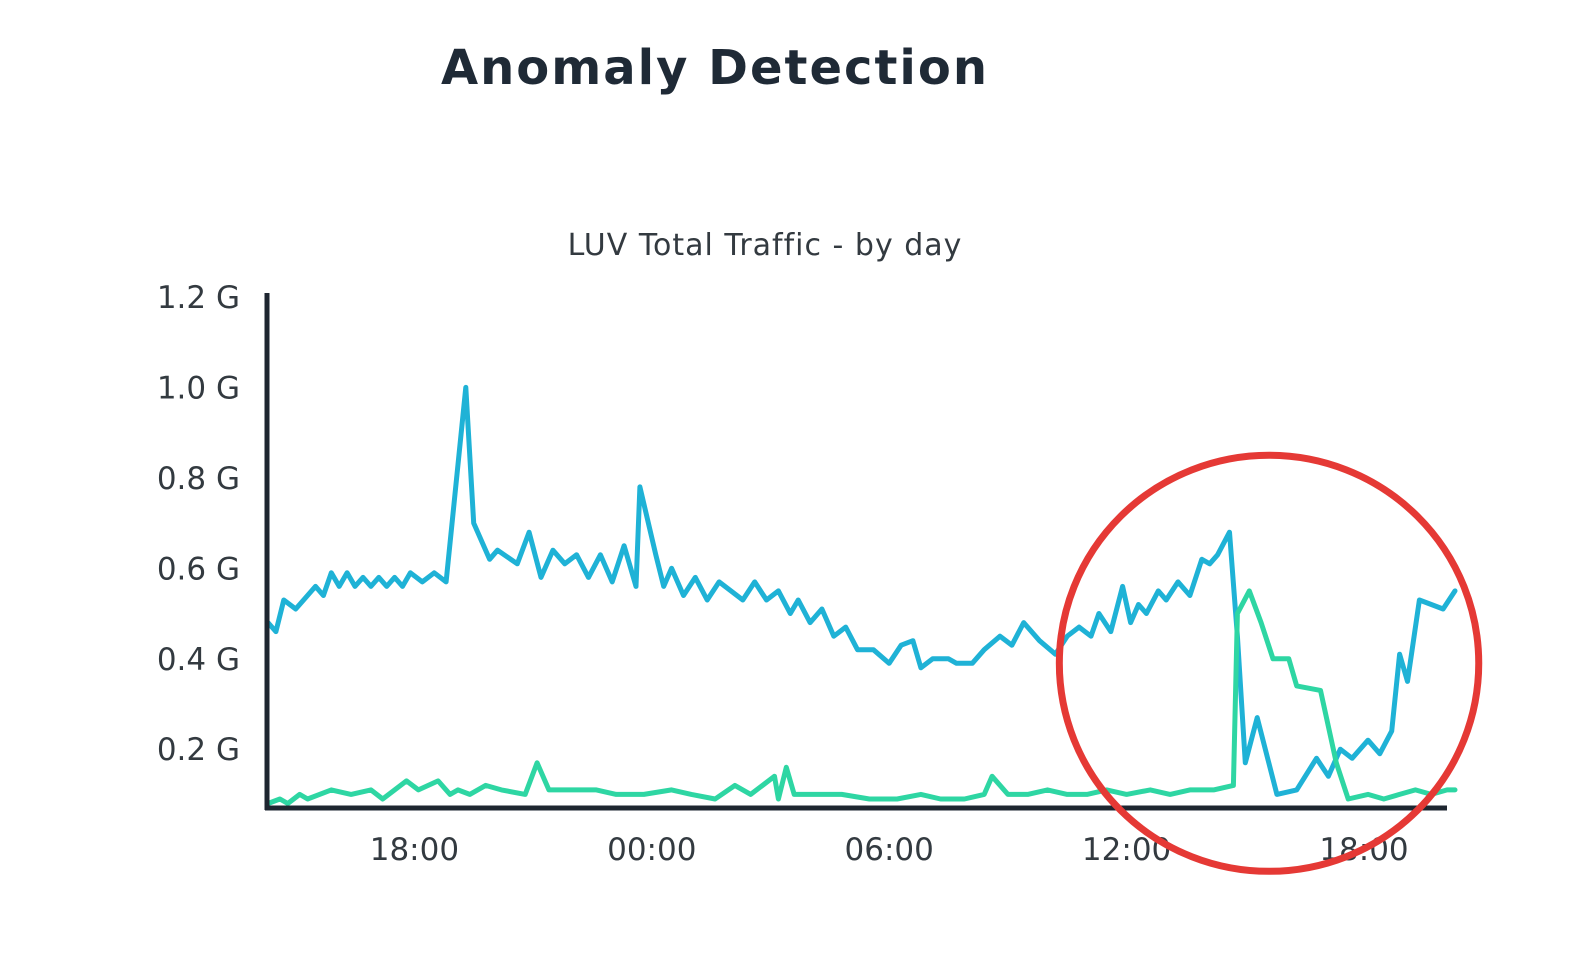 This screenshot has width=1591, height=976. Describe the element at coordinates (651, 850) in the screenshot. I see `x-tick-label: 00:00` at that location.